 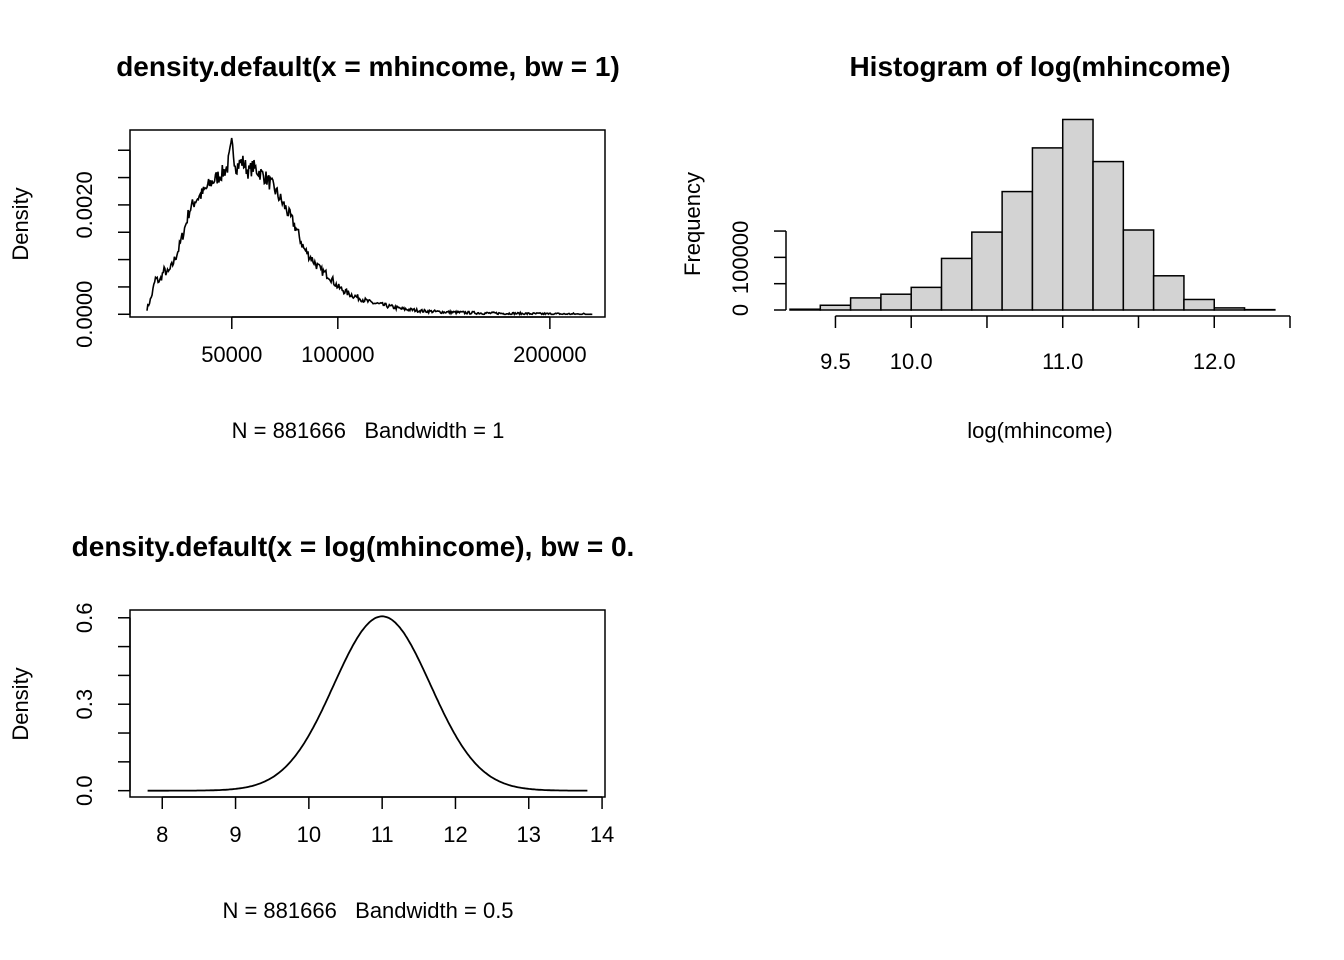 What do you see at coordinates (368, 430) in the screenshot?
I see `panel1-x-label: N = 881666 Bandwidth = 1` at bounding box center [368, 430].